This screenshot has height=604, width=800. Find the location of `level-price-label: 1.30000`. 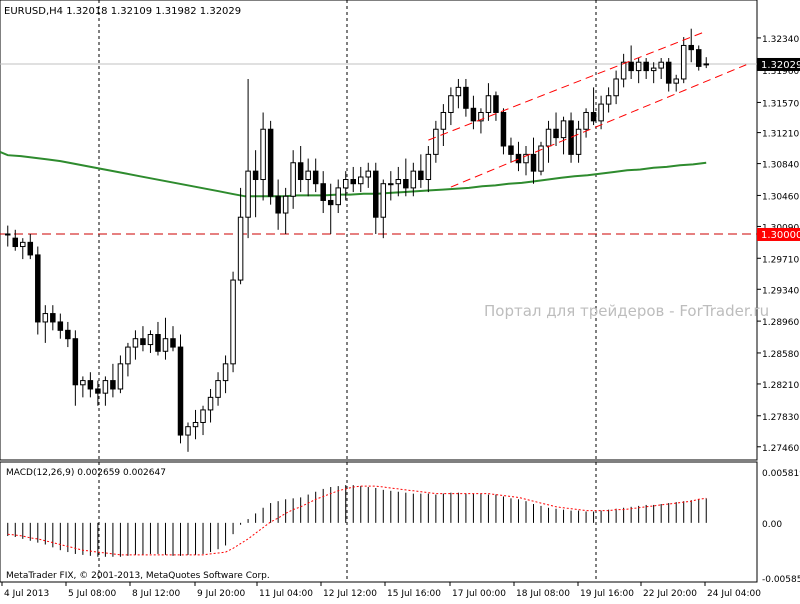

level-price-label: 1.30000 is located at coordinates (780, 235).